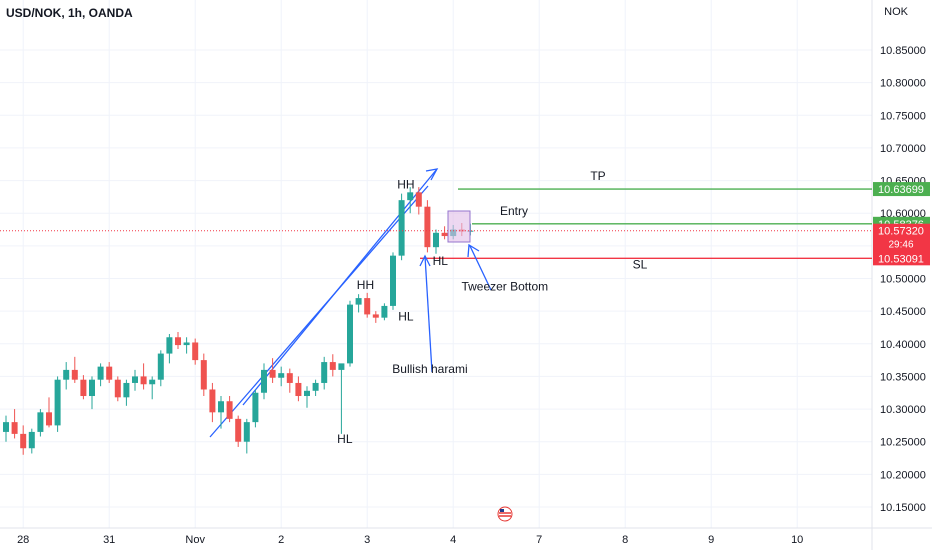  Describe the element at coordinates (903, 475) in the screenshot. I see `y-tick-label: 10.20000` at that location.